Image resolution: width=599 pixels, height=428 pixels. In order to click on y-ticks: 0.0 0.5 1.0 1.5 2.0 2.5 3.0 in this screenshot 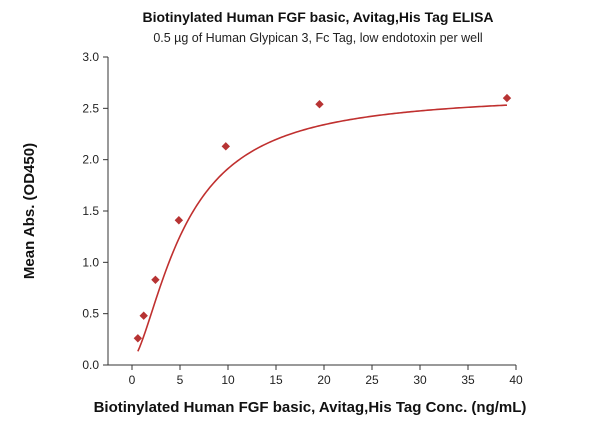, I will do `click(95, 211)`.